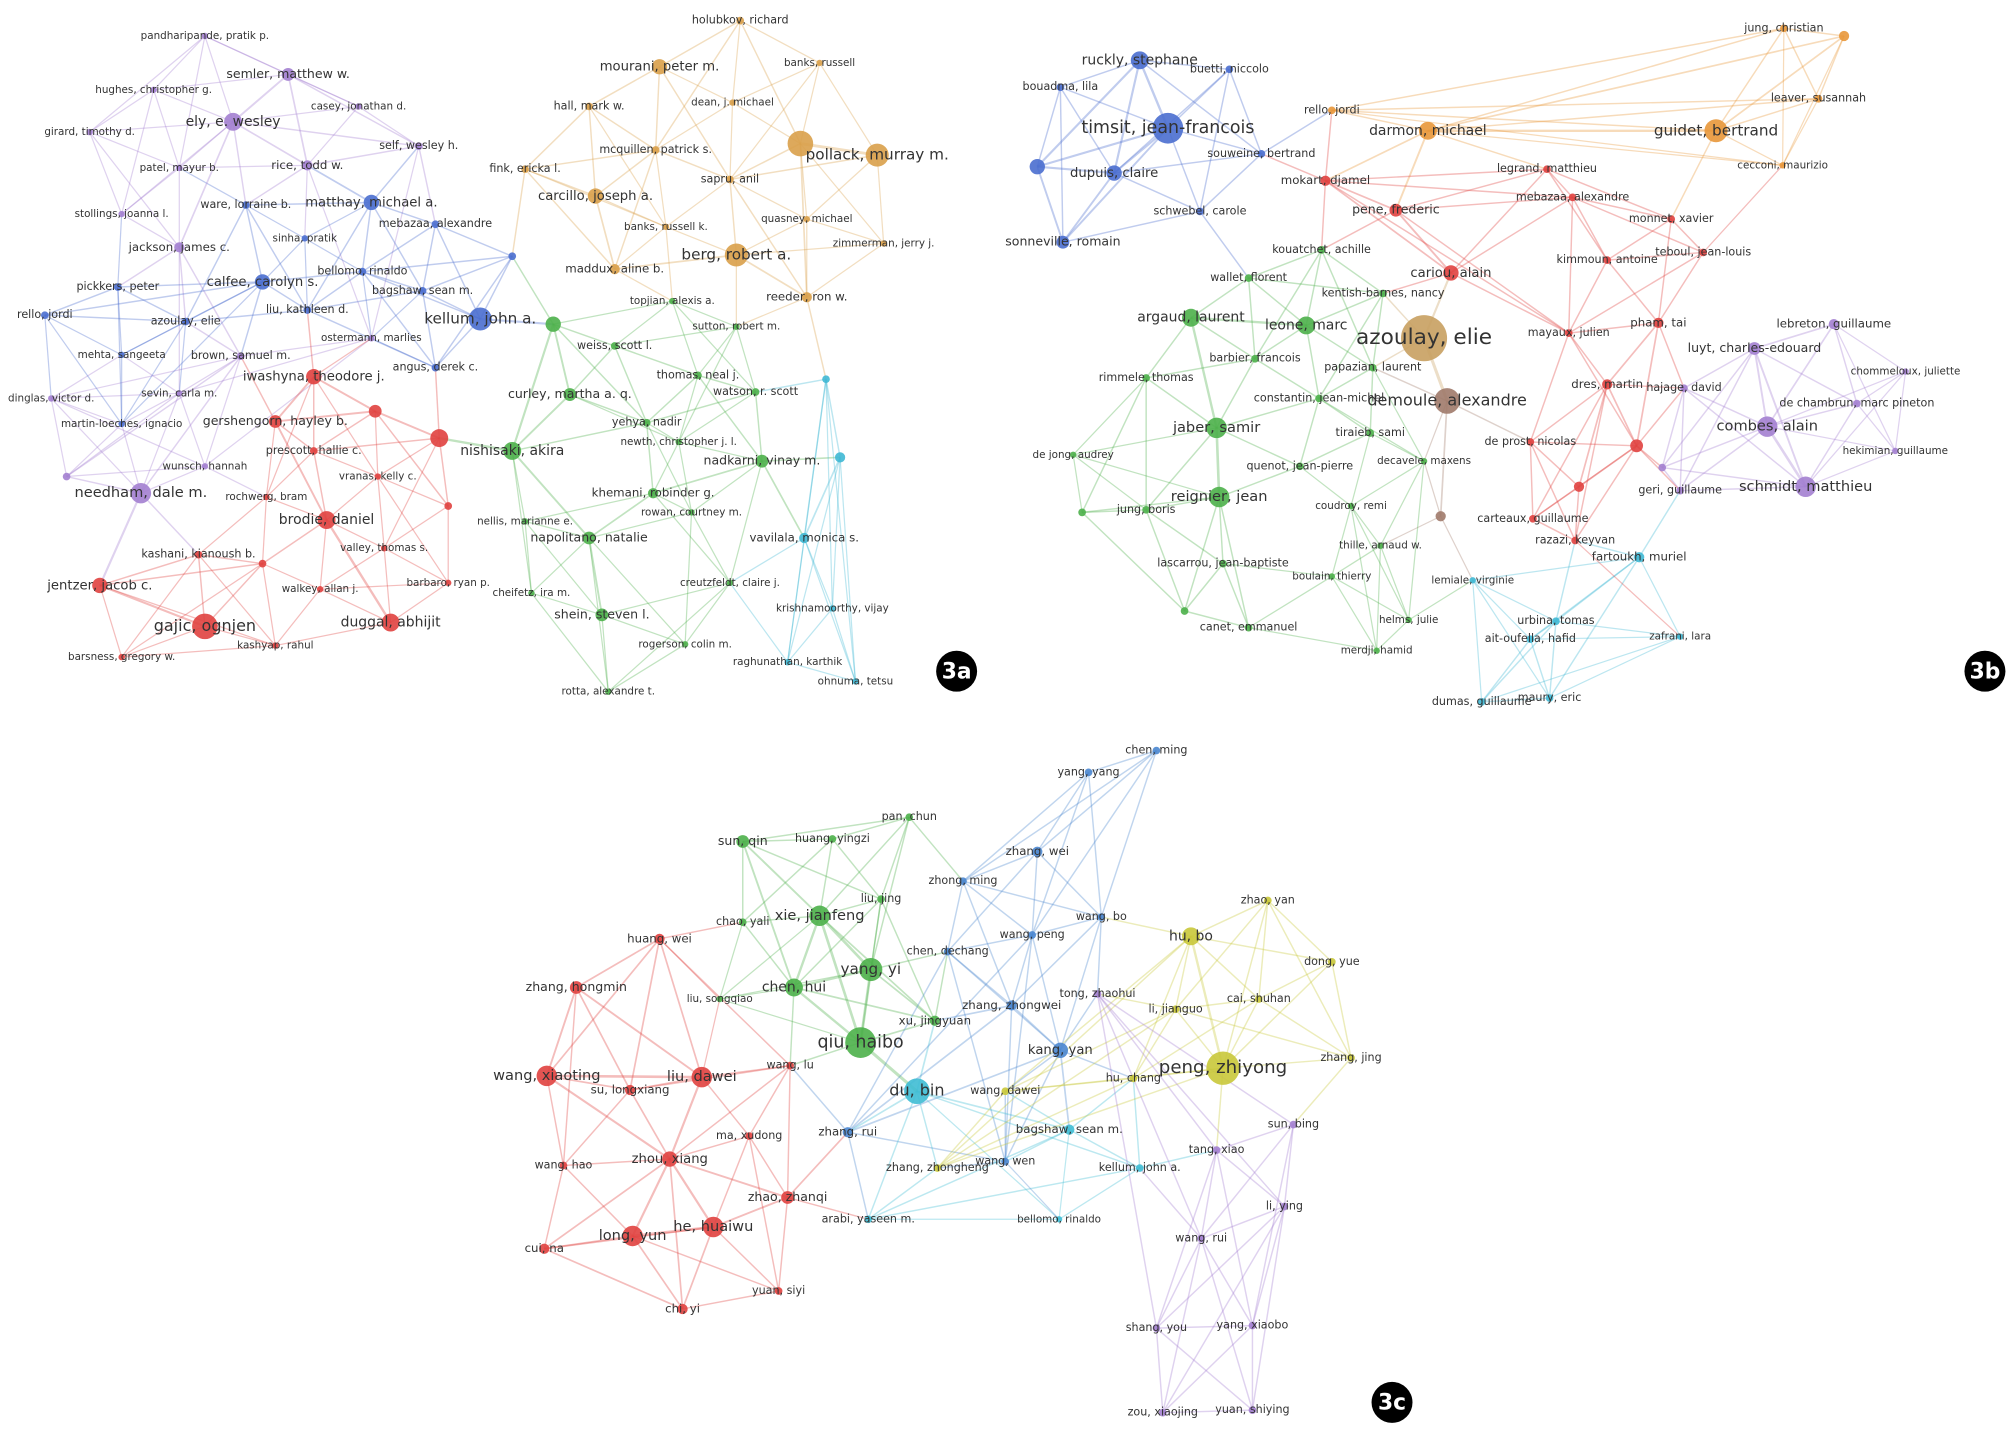 The image size is (2008, 1441). Describe the element at coordinates (1088, 771) in the screenshot. I see `node-label: yang, yang` at that location.